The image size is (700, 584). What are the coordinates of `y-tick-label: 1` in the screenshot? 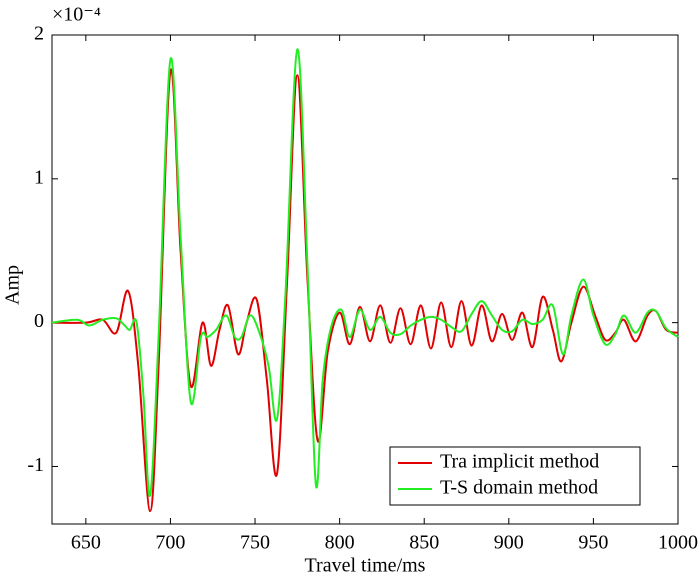 It's located at (39, 177).